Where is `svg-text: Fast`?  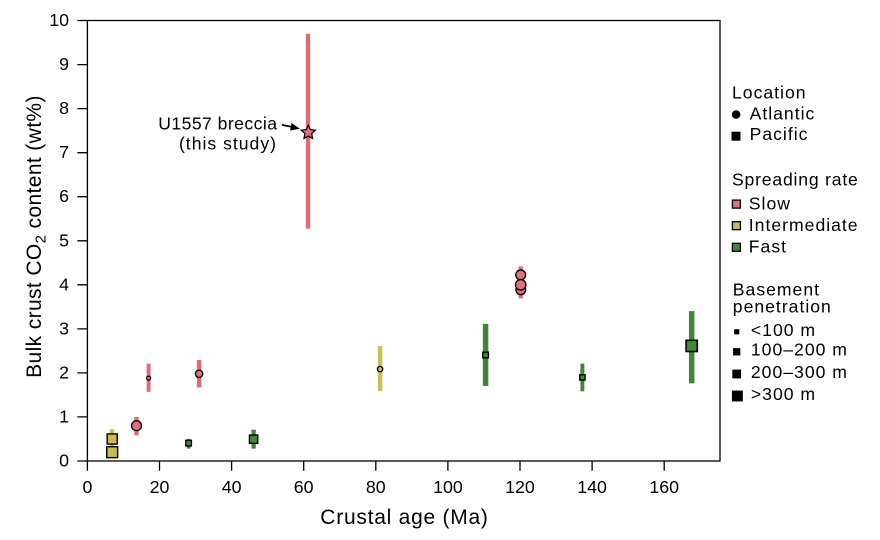 svg-text: Fast is located at coordinates (768, 247).